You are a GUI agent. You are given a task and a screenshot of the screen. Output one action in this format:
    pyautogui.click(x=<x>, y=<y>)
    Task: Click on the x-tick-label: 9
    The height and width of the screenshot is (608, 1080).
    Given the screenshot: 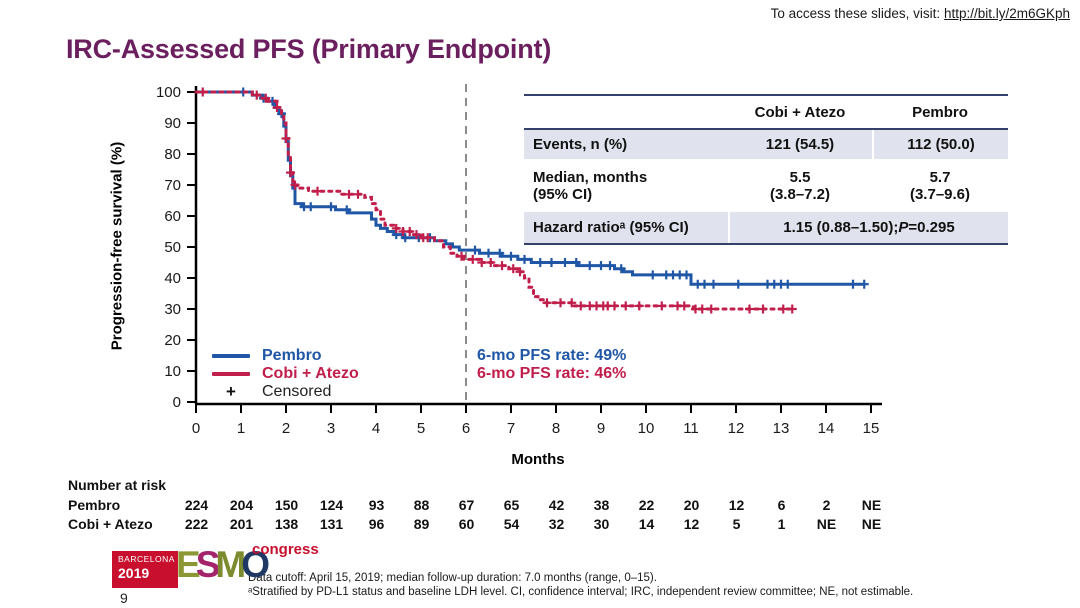 What is the action you would take?
    pyautogui.click(x=601, y=428)
    